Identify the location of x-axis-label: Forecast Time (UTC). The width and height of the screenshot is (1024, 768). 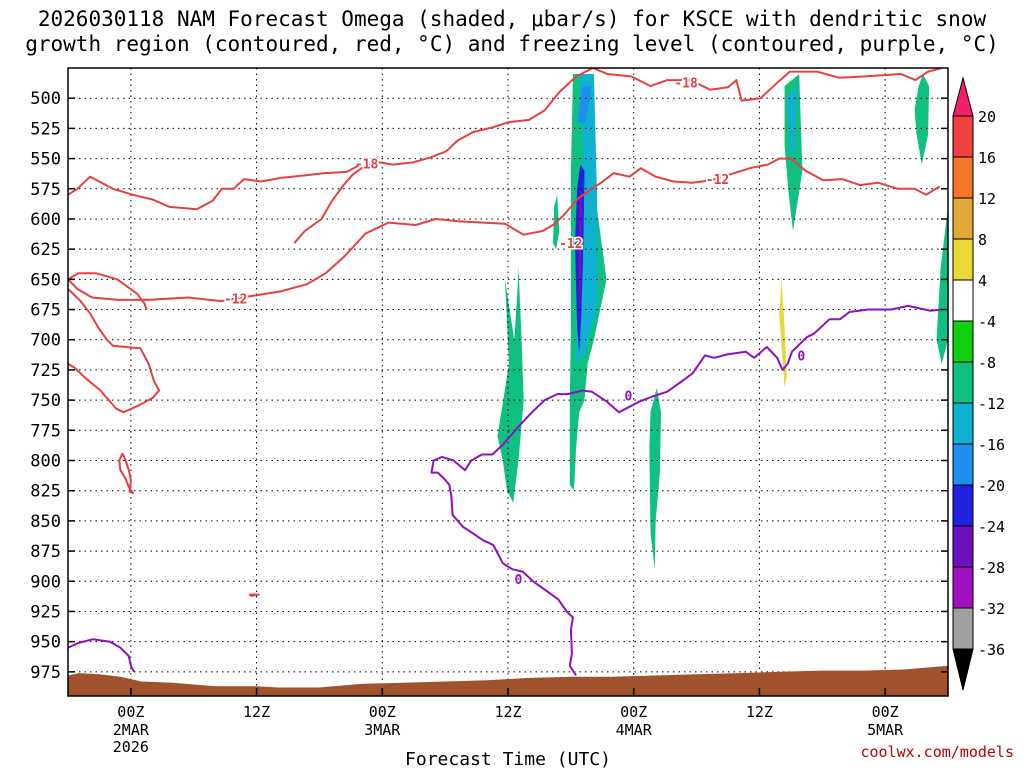
(508, 758).